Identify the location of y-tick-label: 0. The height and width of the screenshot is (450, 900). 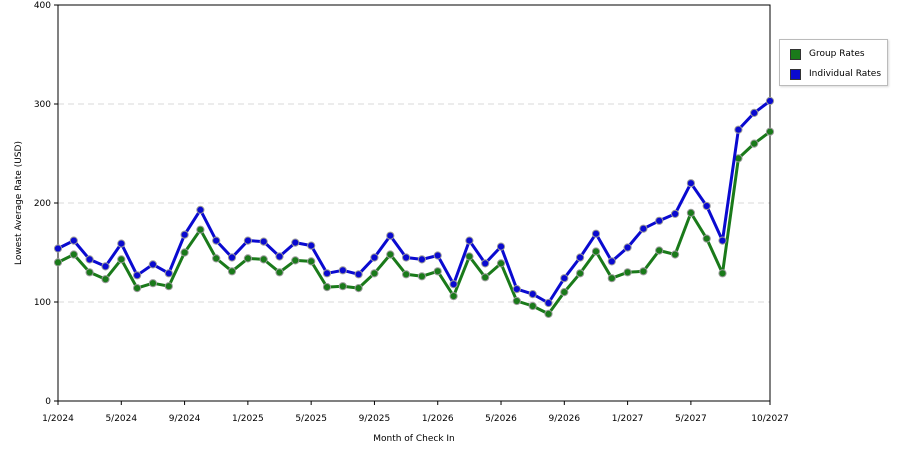
(48, 402).